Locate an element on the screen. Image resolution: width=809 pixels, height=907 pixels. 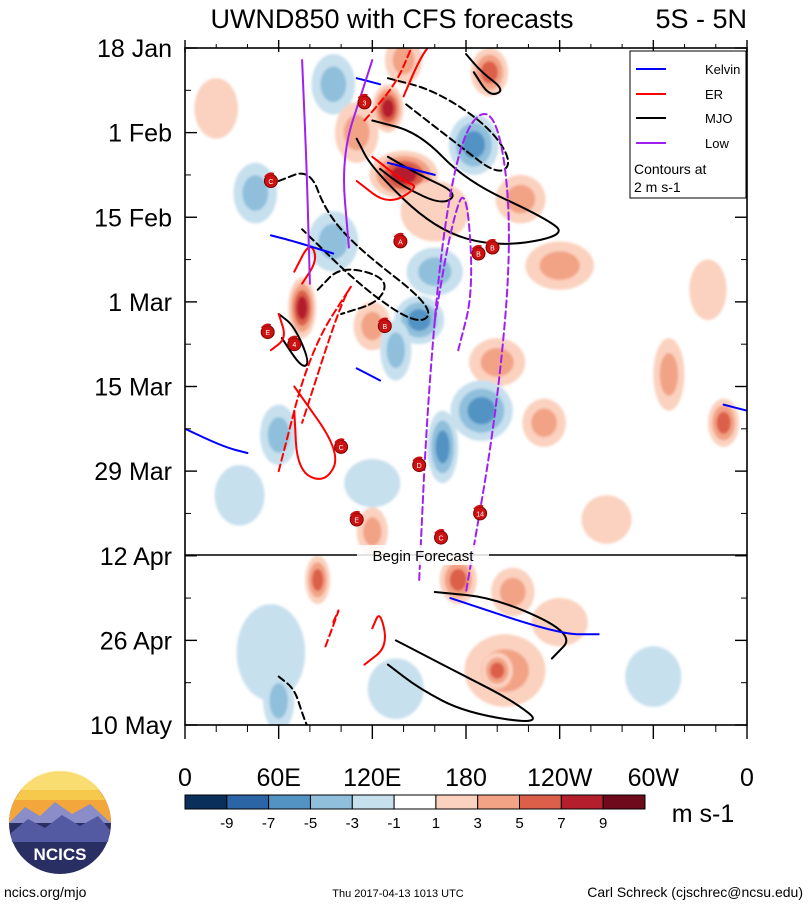
y-tick-label-7: 26 Apr is located at coordinates (136, 641).